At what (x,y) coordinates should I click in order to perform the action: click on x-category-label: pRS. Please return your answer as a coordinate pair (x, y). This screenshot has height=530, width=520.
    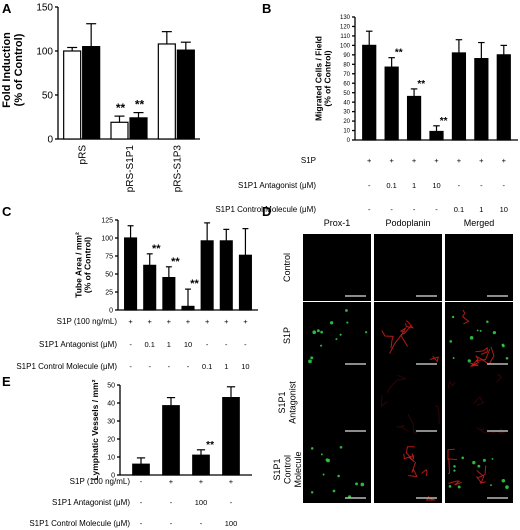
    Looking at the image, I should click on (83, 155).